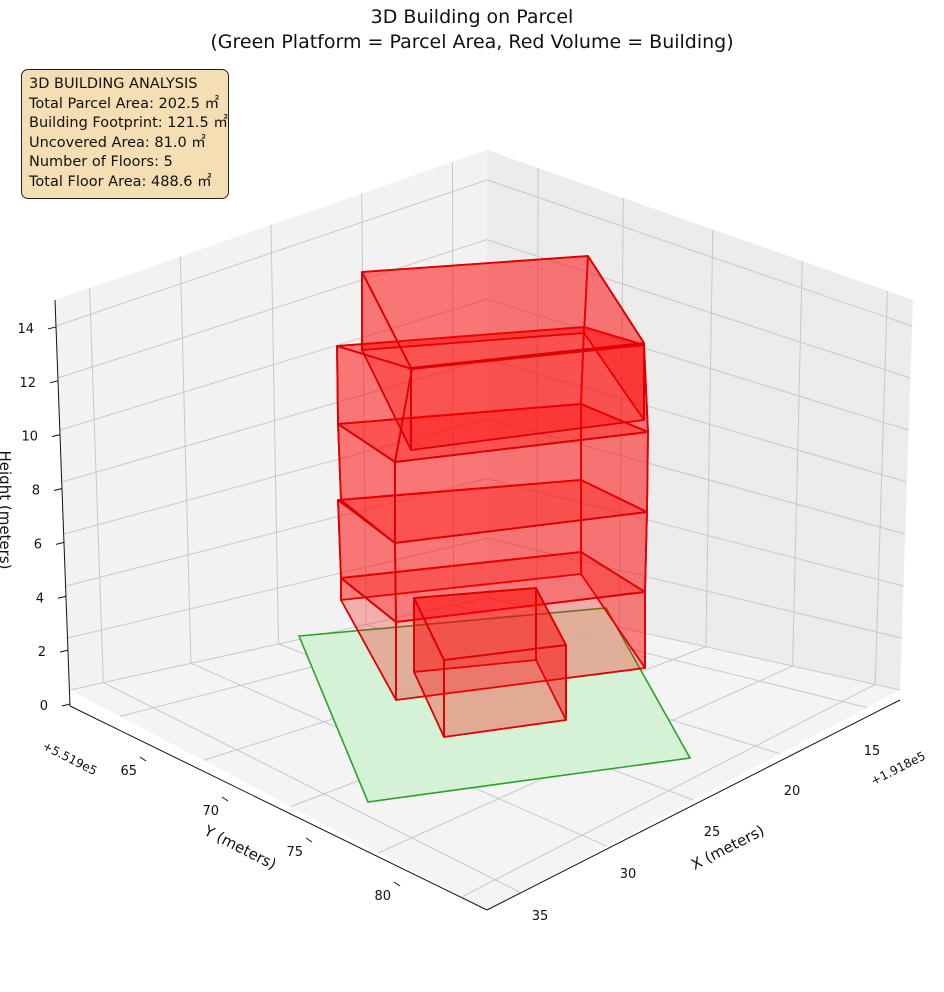 The width and height of the screenshot is (944, 992). What do you see at coordinates (29, 437) in the screenshot?
I see `z-tick-label: 10` at bounding box center [29, 437].